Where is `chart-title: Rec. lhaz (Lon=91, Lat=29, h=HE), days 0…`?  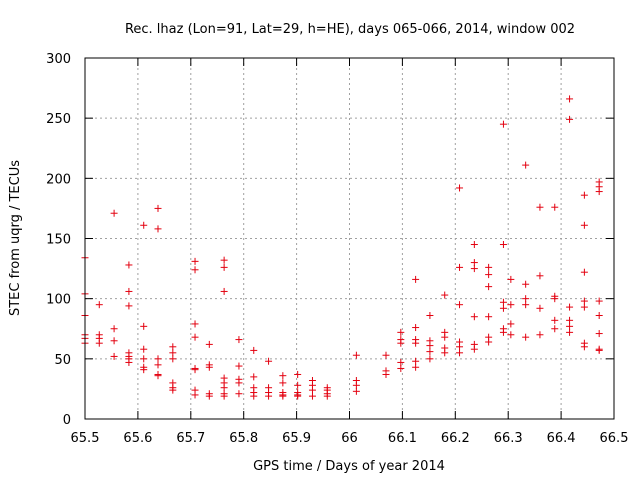 chart-title: Rec. lhaz (Lon=91, Lat=29, h=HE), days 0… is located at coordinates (350, 29).